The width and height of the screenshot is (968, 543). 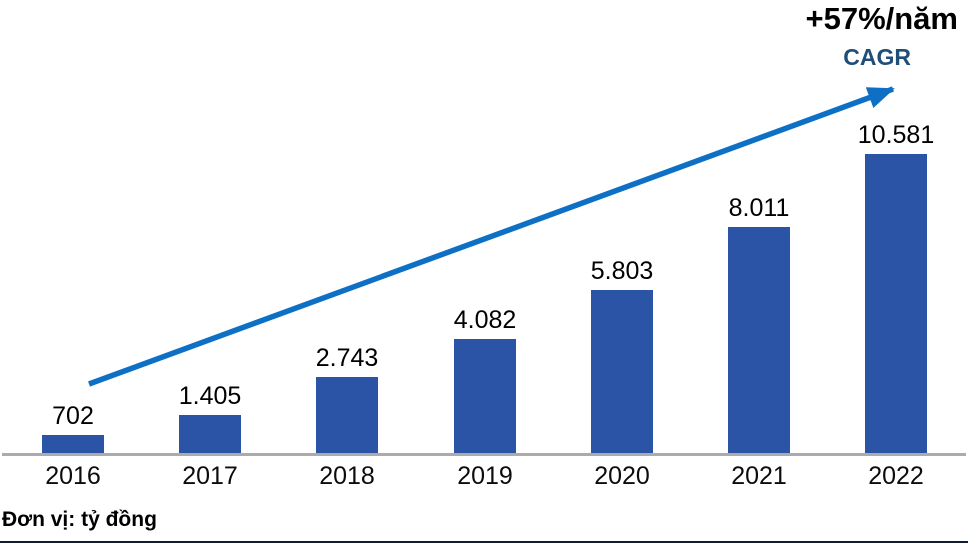 I want to click on bar-2019, so click(x=485, y=397).